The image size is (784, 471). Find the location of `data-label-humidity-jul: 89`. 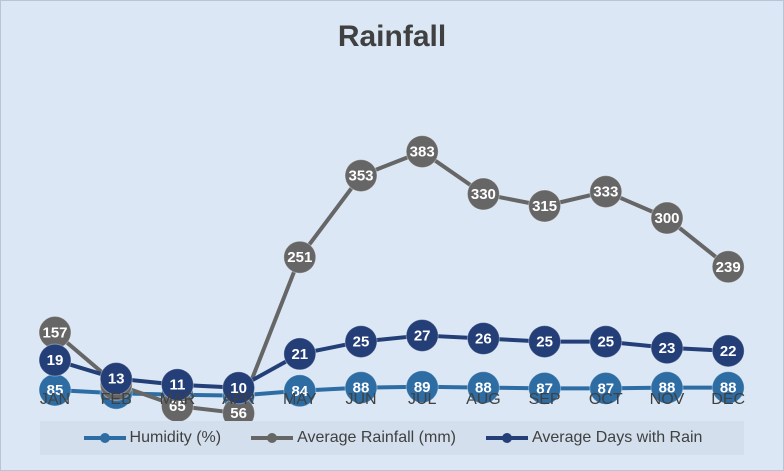

data-label-humidity-jul: 89 is located at coordinates (422, 387).